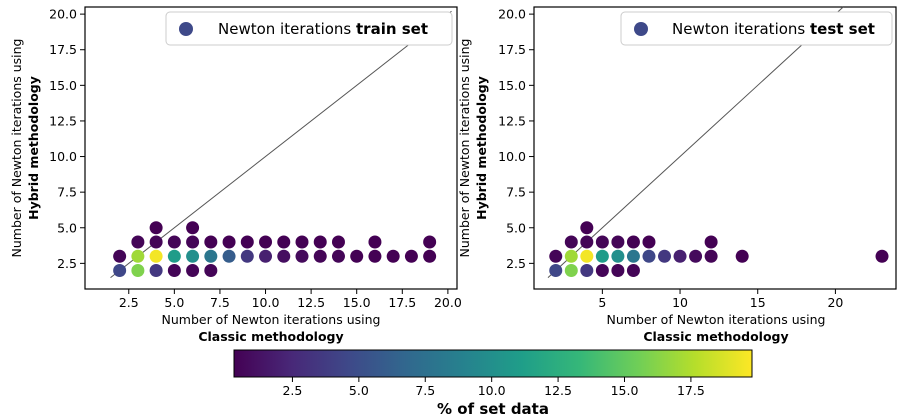 Image resolution: width=899 pixels, height=418 pixels. I want to click on test-x-tick-label: 5, so click(602, 302).